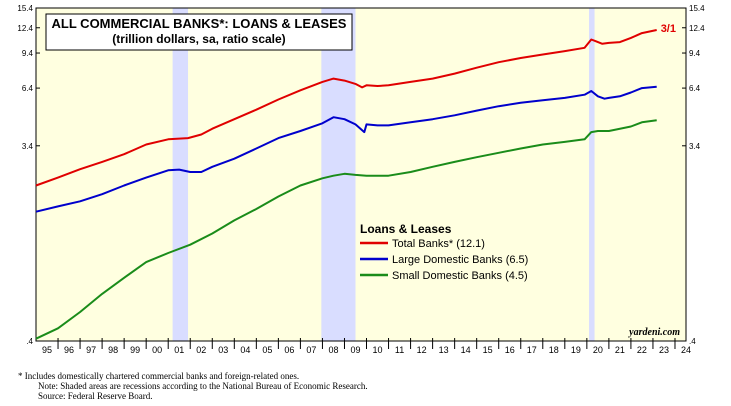  I want to click on x-tick-label: 22, so click(642, 350).